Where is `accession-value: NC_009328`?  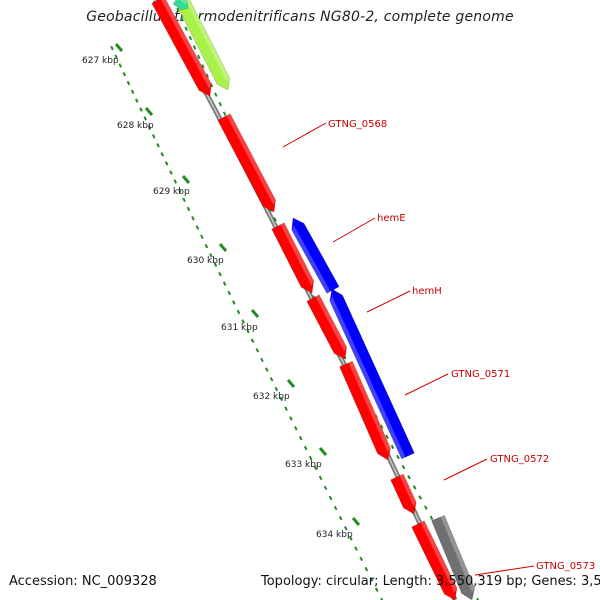
accession-value: NC_009328 is located at coordinates (119, 581).